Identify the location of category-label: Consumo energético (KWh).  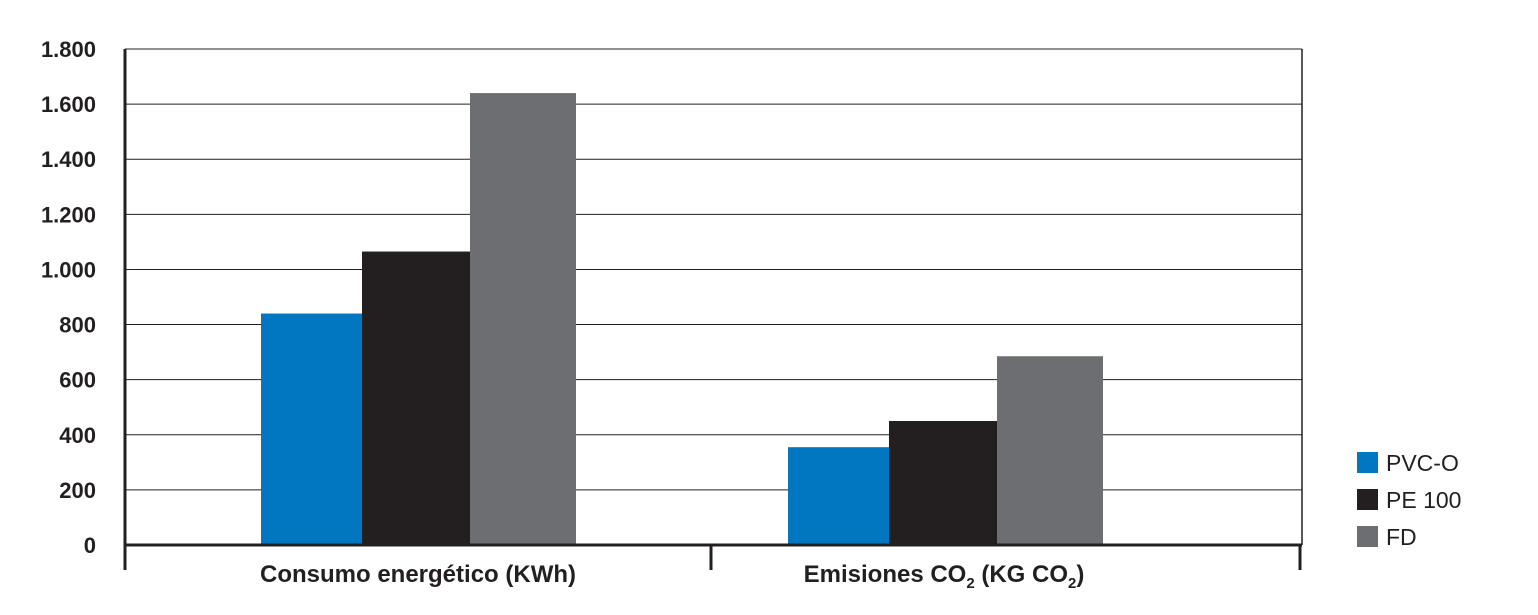
(418, 574).